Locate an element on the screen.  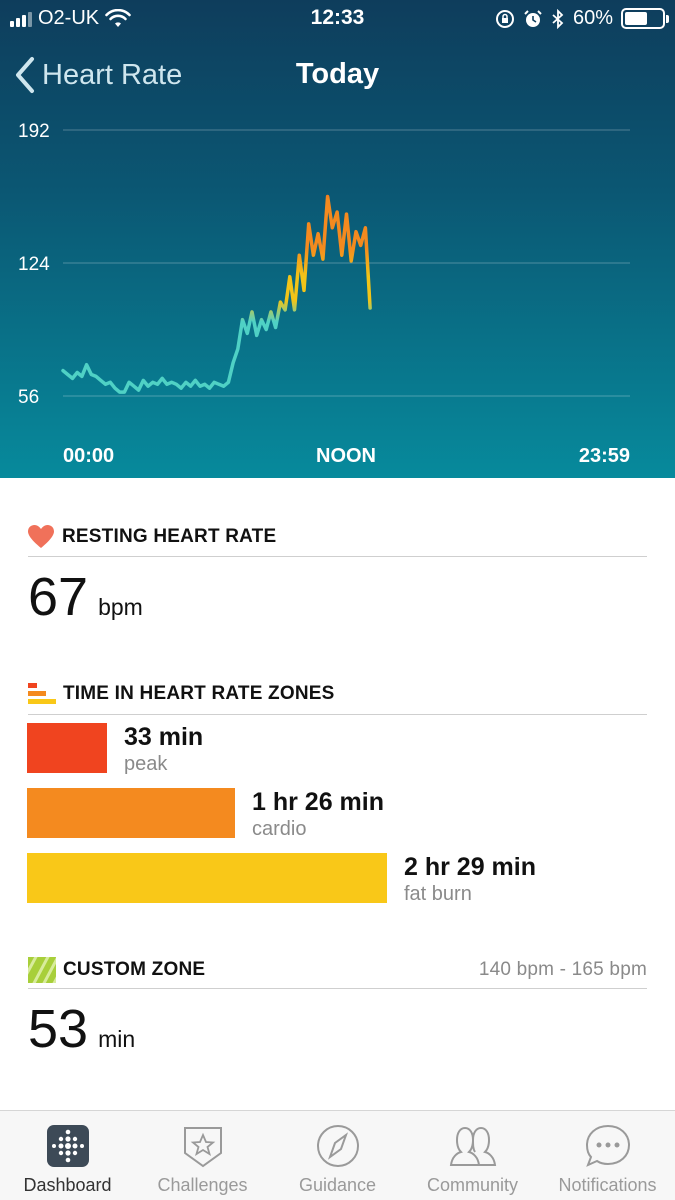
battery-icon is located at coordinates (645, 18).